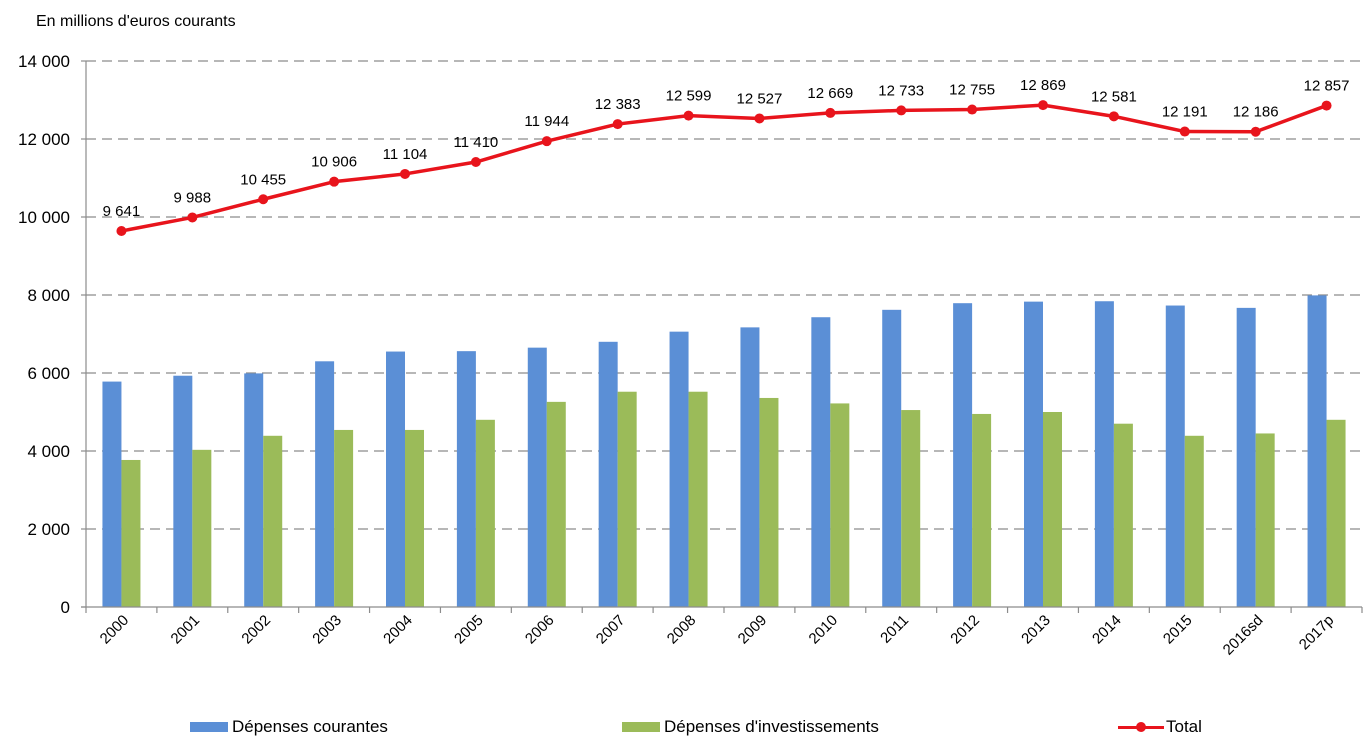 This screenshot has height=750, width=1370. What do you see at coordinates (1185, 112) in the screenshot?
I see `data-label-total: 12 191` at bounding box center [1185, 112].